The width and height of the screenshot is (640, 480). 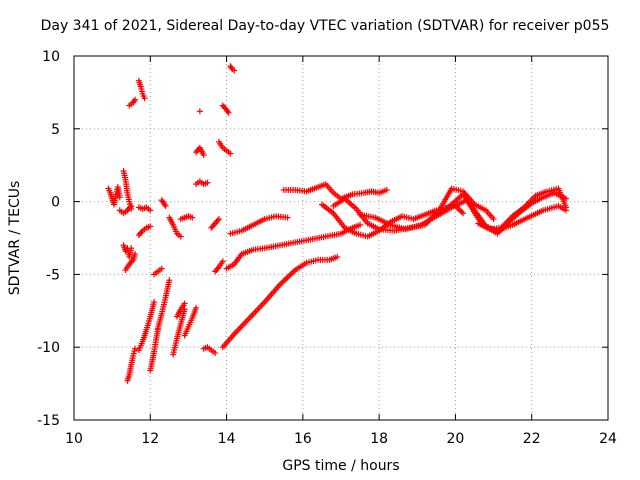 I want to click on y-tick-label: 10, so click(x=51, y=57).